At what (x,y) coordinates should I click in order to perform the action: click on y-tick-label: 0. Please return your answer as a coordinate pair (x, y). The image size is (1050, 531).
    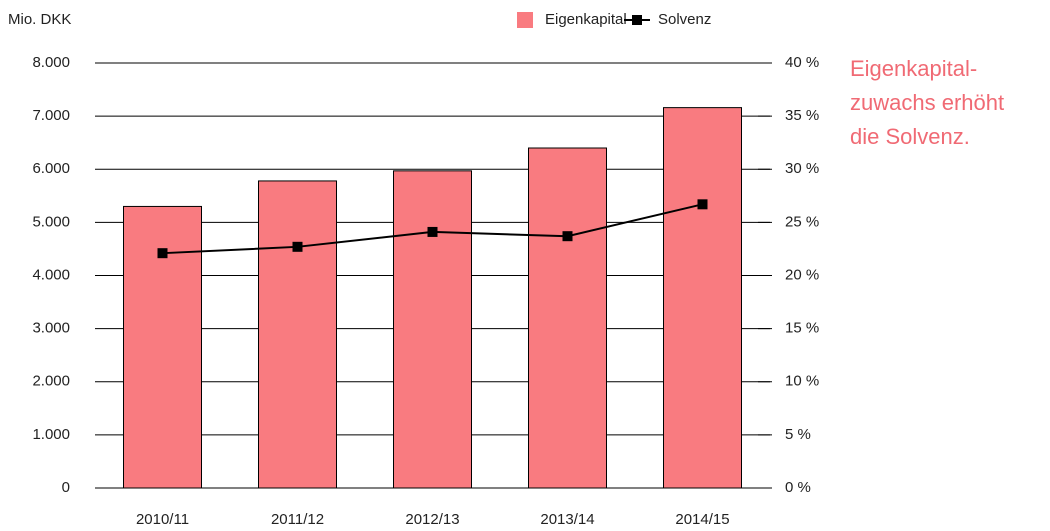
    Looking at the image, I should click on (66, 487).